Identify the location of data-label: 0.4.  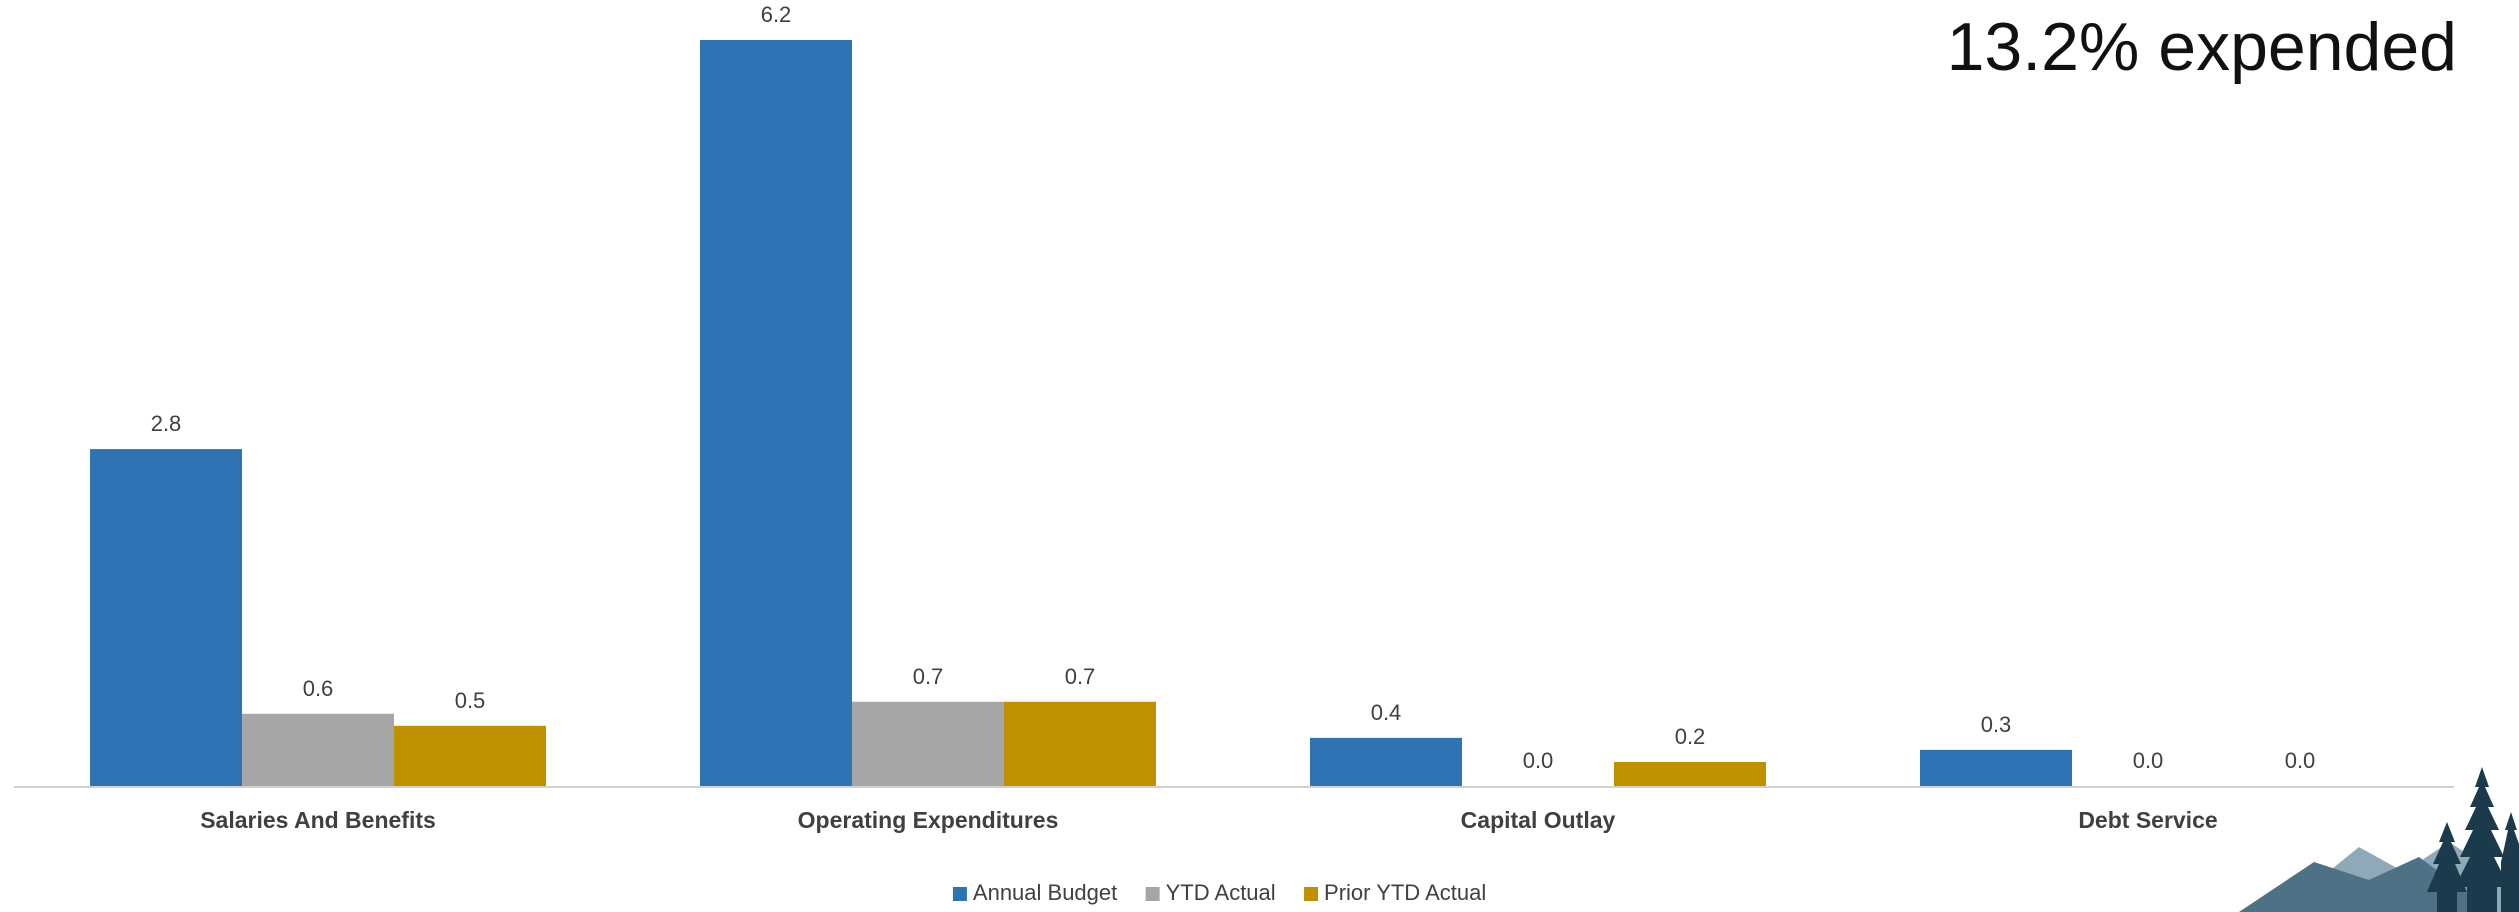
(1386, 712).